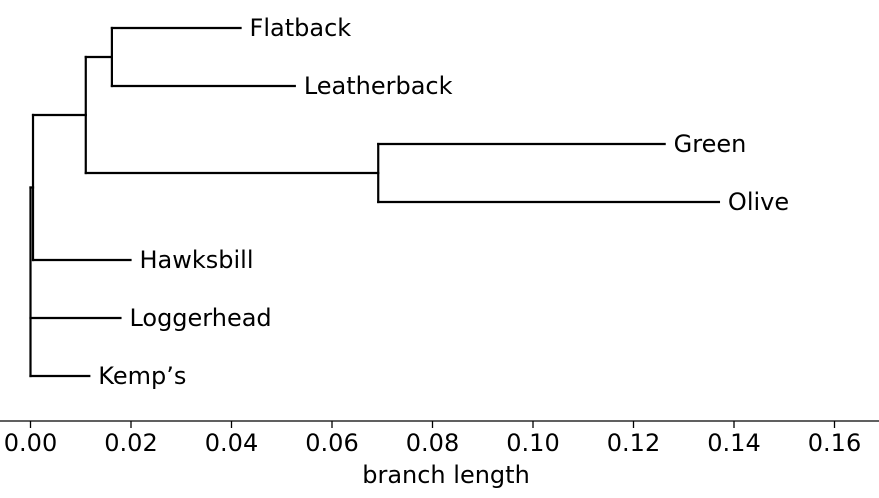 The height and width of the screenshot is (498, 879). I want to click on x-tick-label-0.14: 0.14, so click(733, 443).